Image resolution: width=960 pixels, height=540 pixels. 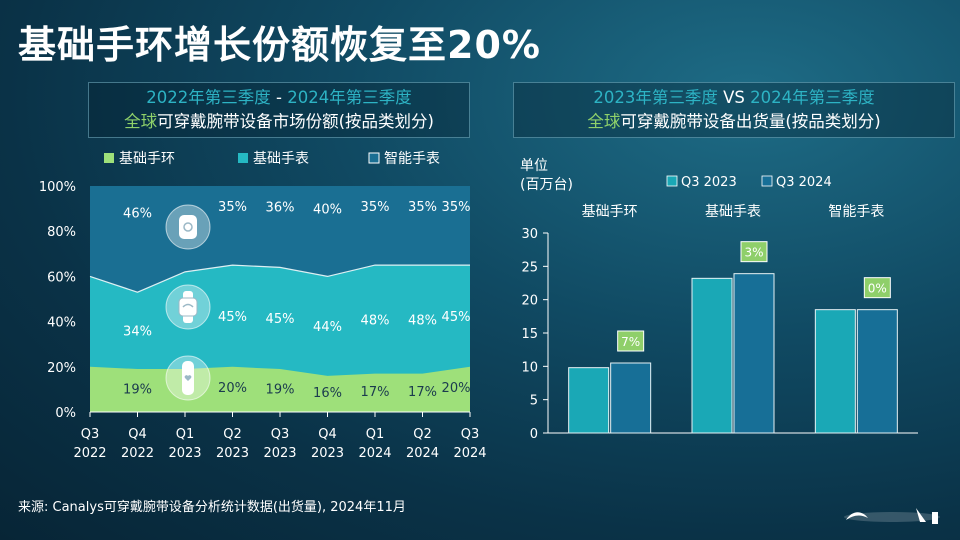 What do you see at coordinates (208, 97) in the screenshot?
I see `left-period-start: 2022年第三季度` at bounding box center [208, 97].